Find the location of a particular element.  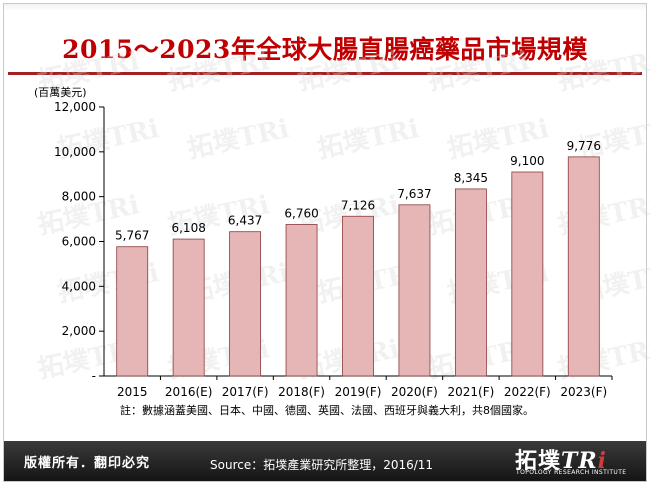

copyright-notice: 版權所有．翻印必究 is located at coordinates (87, 463).